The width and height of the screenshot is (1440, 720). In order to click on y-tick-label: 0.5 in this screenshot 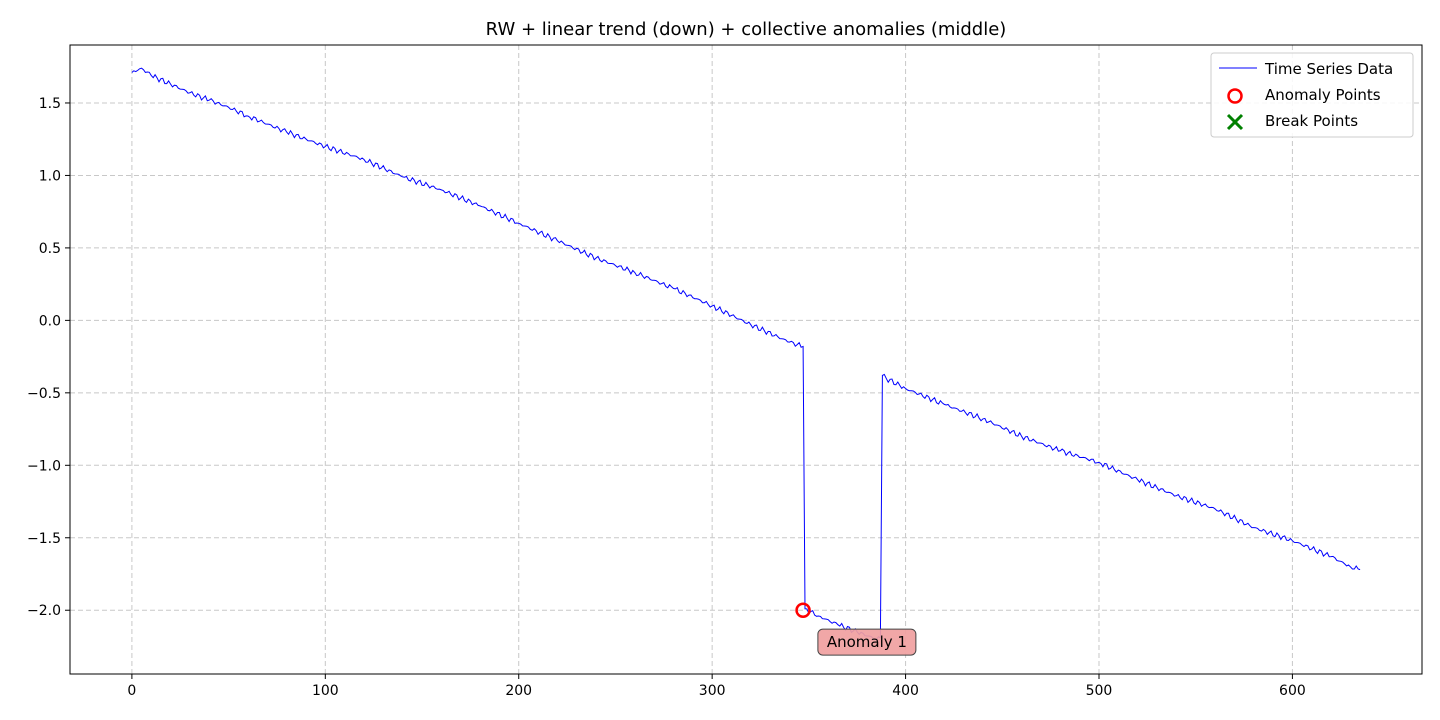, I will do `click(50, 249)`.